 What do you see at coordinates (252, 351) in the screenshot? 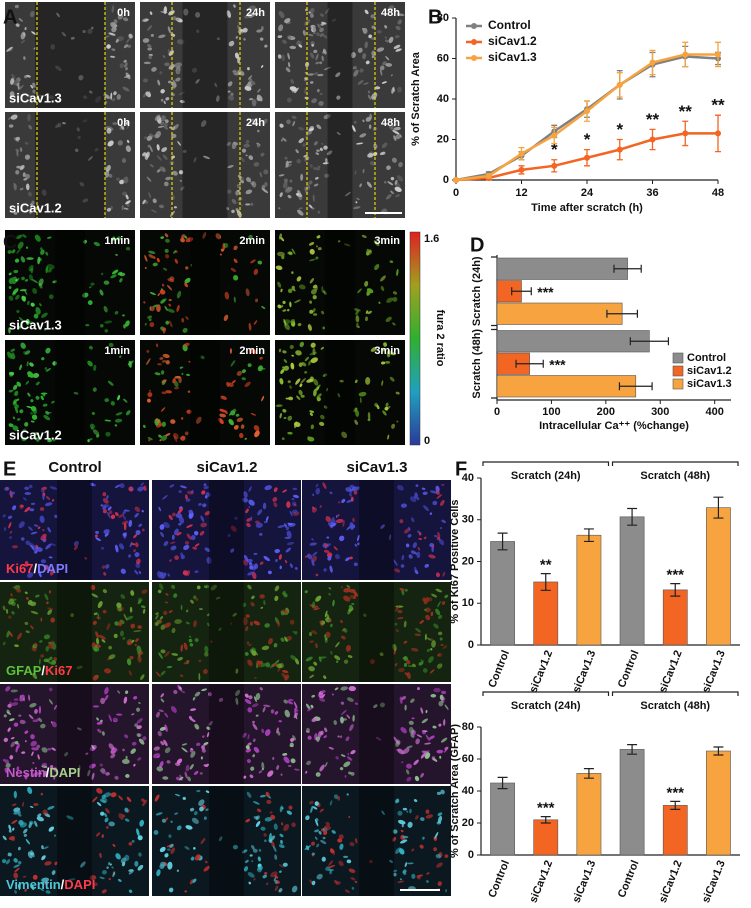
I see `time-label: 2min` at bounding box center [252, 351].